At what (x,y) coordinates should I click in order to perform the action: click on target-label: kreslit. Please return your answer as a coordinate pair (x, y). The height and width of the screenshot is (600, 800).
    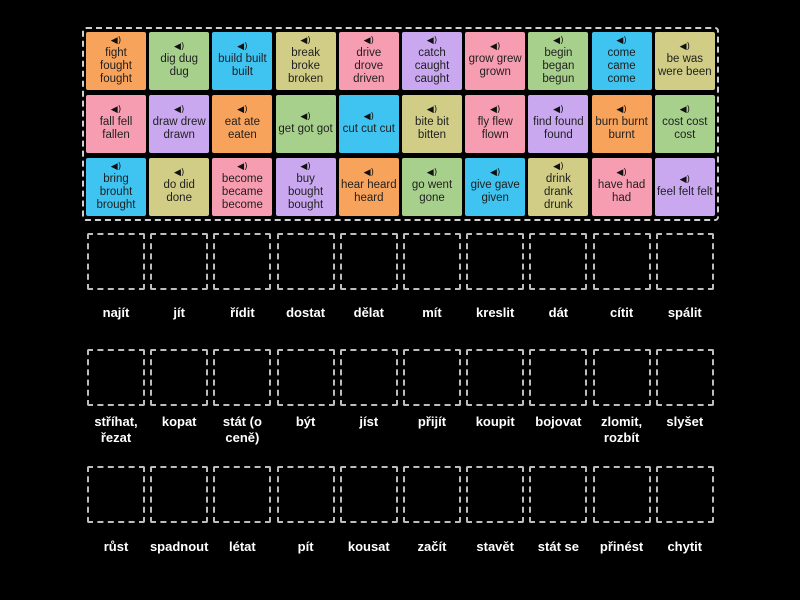
    Looking at the image, I should click on (495, 312).